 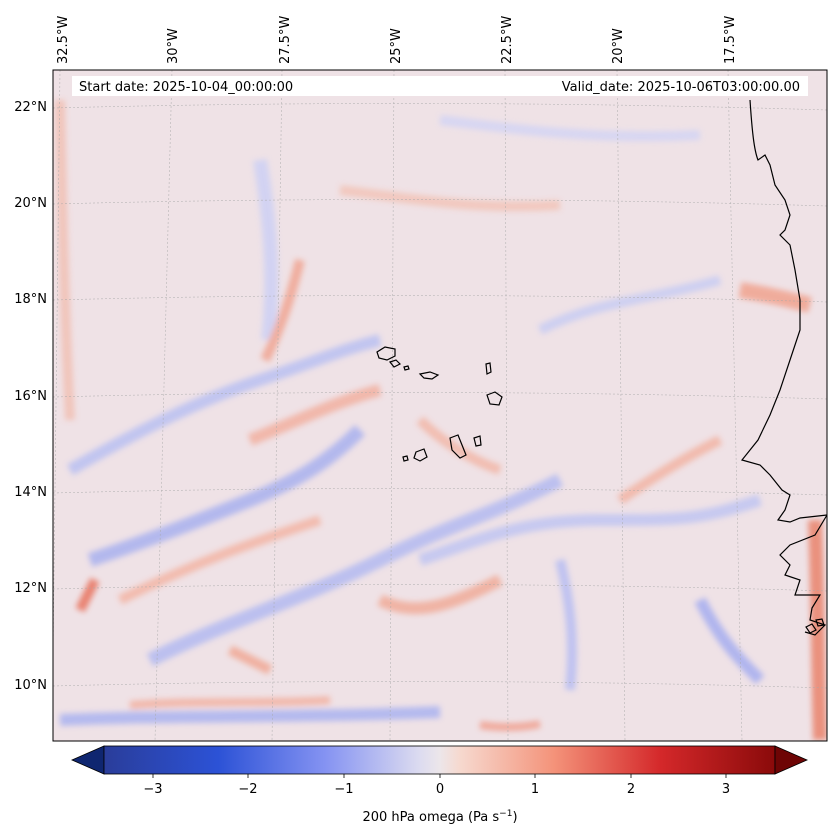 What do you see at coordinates (505, 814) in the screenshot?
I see `colorbar-title-exponent: −1` at bounding box center [505, 814].